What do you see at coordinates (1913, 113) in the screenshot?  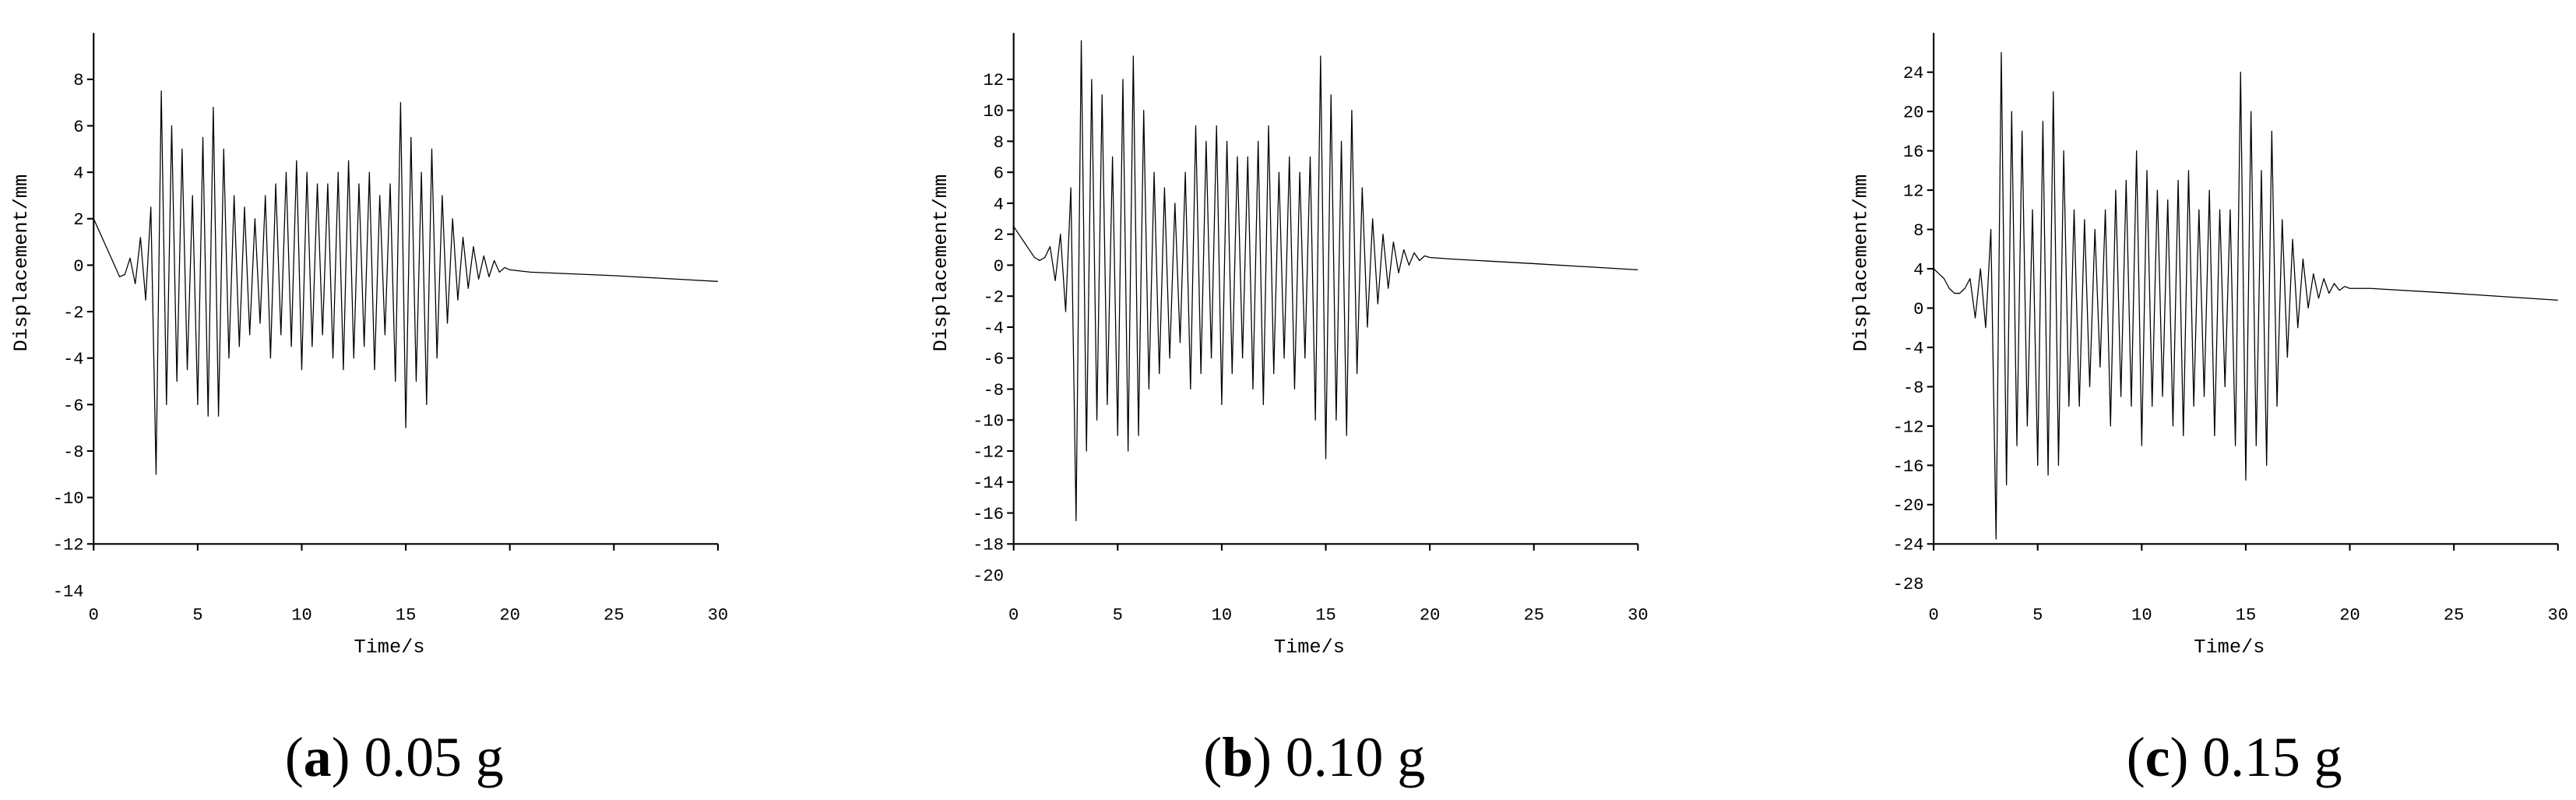 I see `y-tick-label: 20` at bounding box center [1913, 113].